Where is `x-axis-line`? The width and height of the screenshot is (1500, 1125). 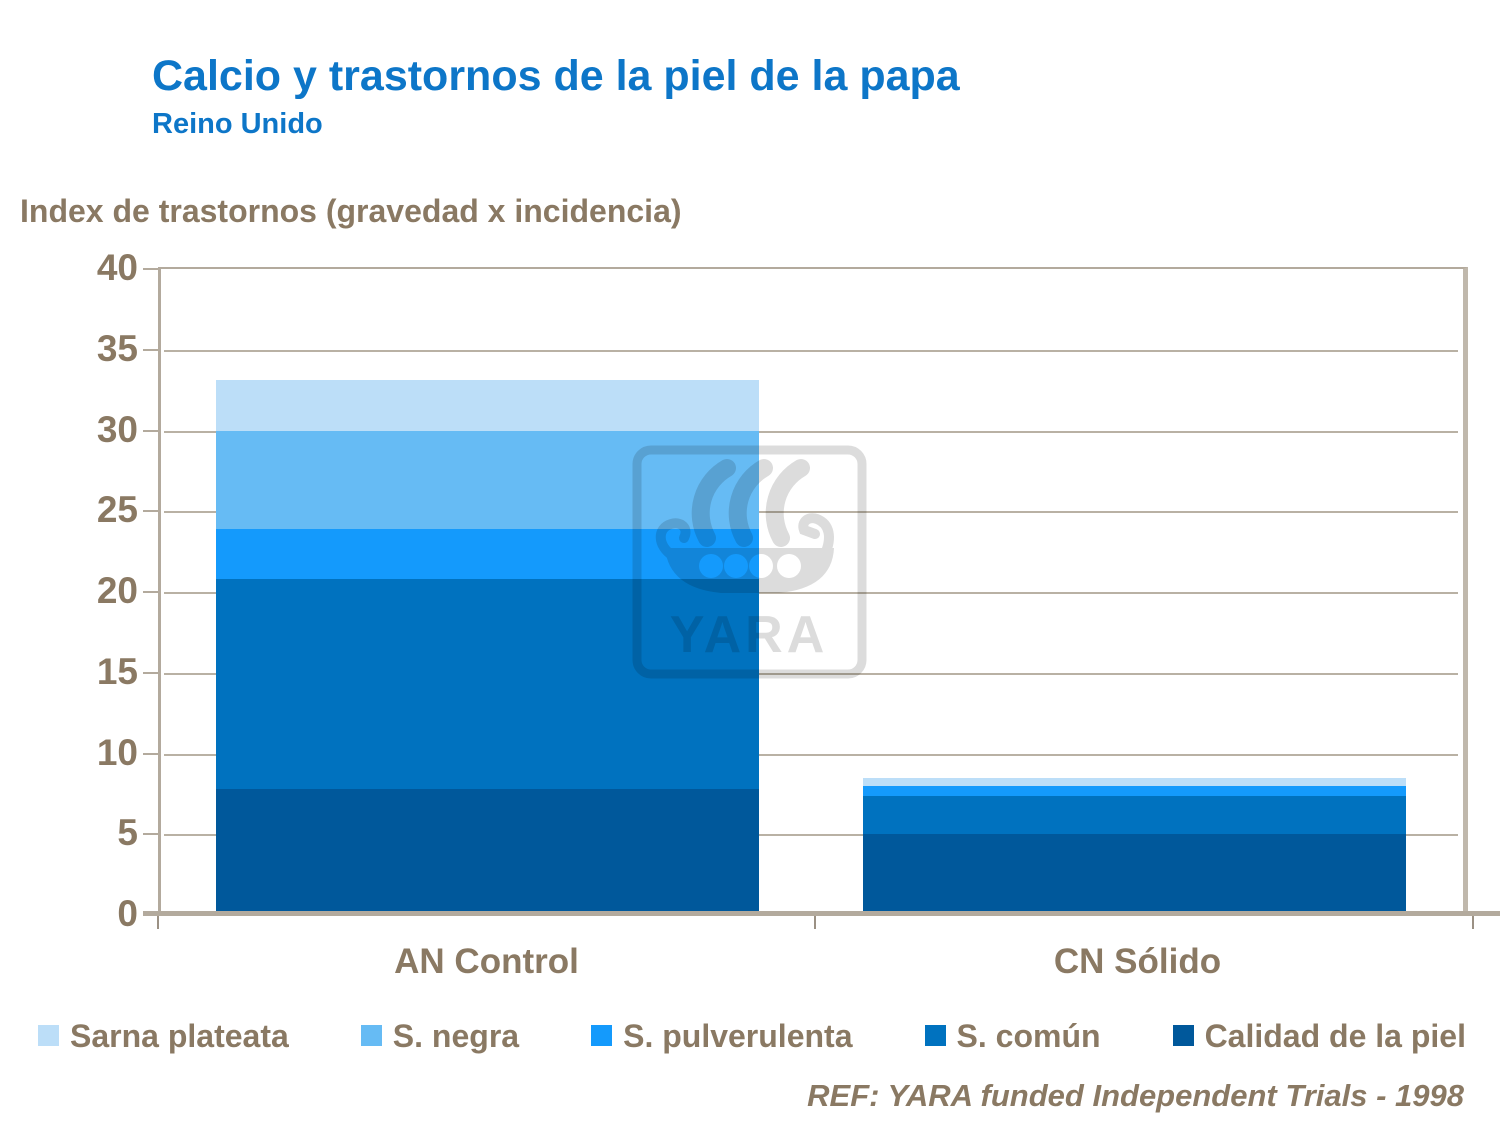
x-axis-line is located at coordinates (821, 913).